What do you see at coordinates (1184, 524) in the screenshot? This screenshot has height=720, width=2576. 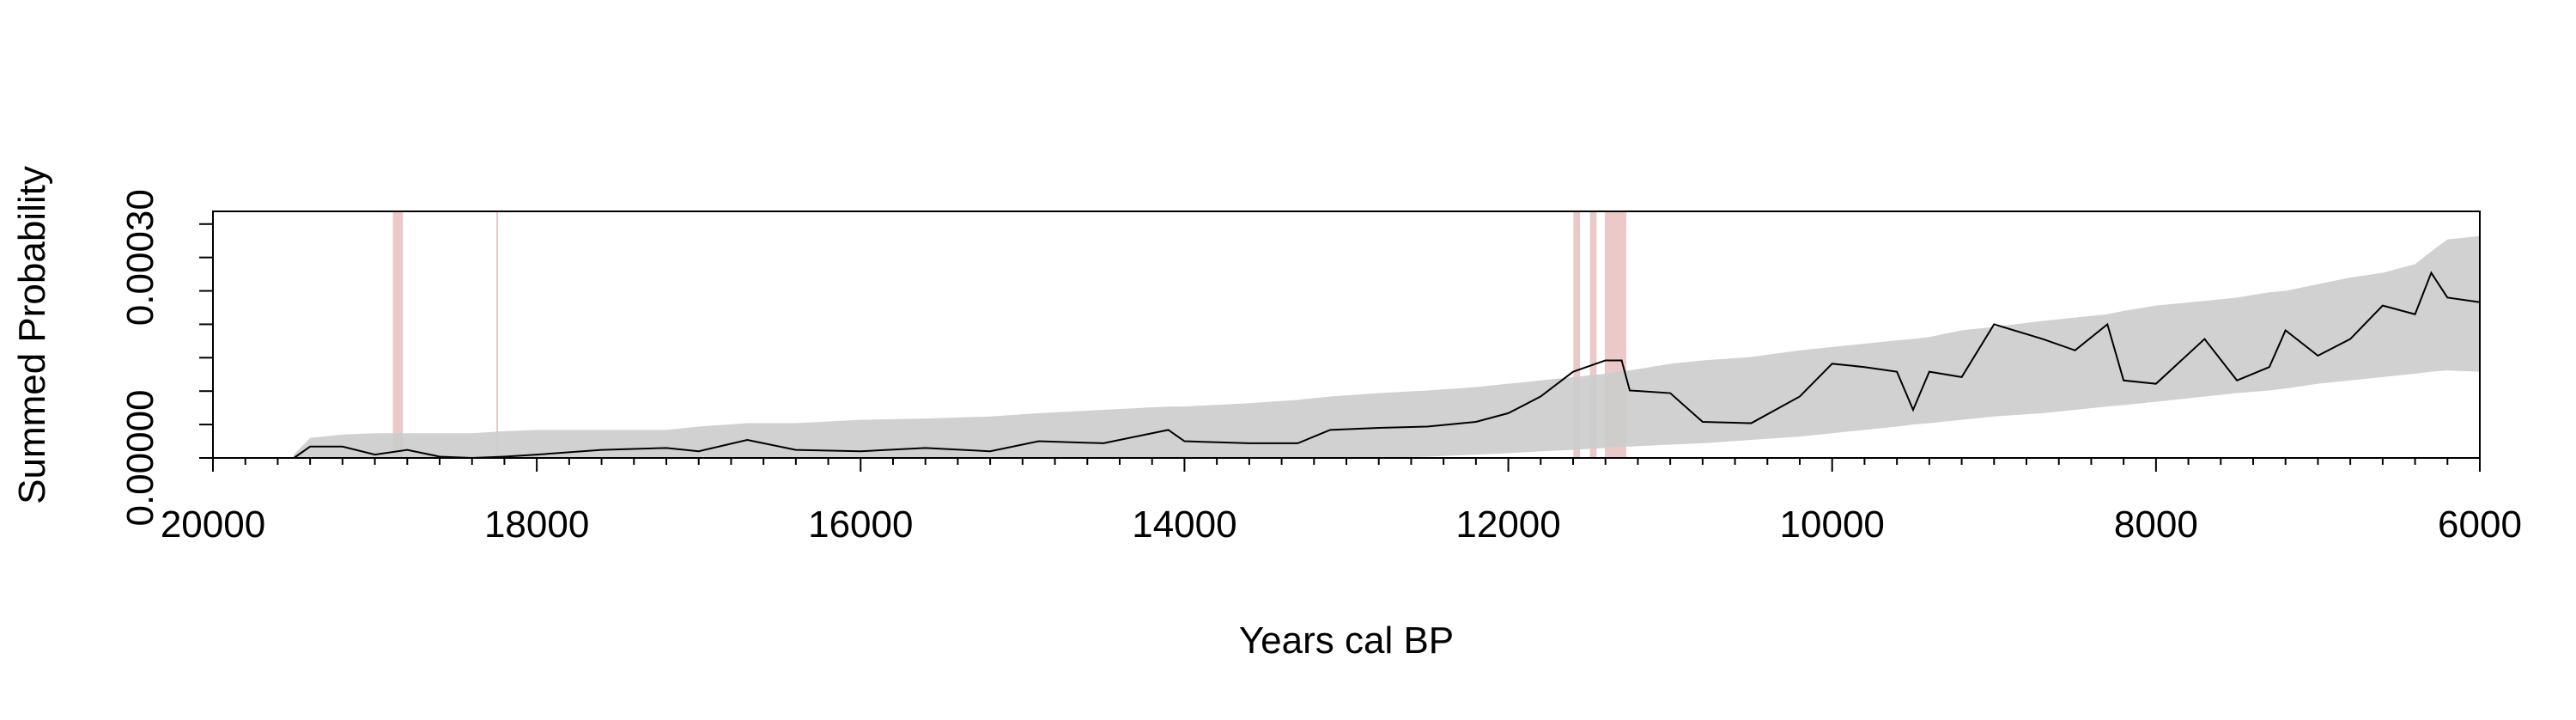 I see `x-tick-label: 14000` at bounding box center [1184, 524].